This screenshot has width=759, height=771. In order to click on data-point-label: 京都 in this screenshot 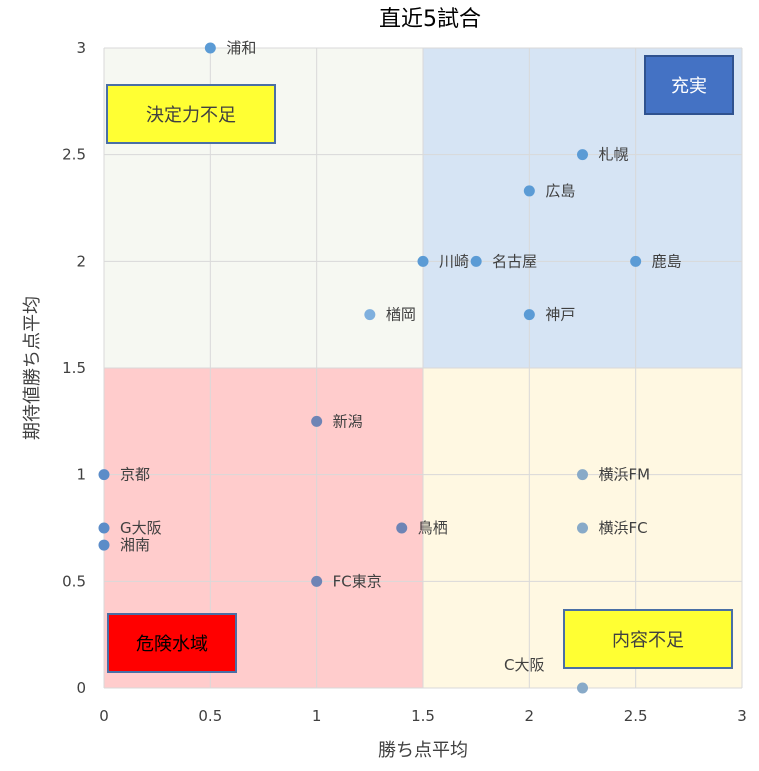, I will do `click(135, 475)`.